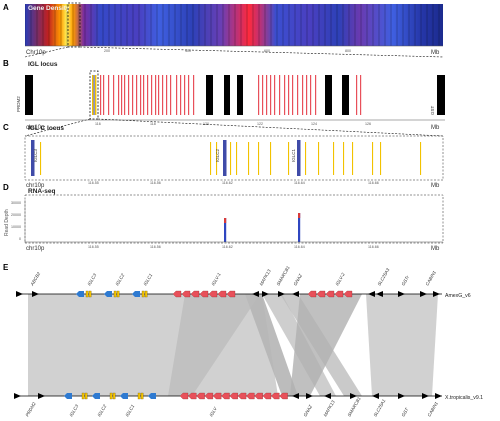  I want to click on panel-b-tick: 124, so click(314, 124).